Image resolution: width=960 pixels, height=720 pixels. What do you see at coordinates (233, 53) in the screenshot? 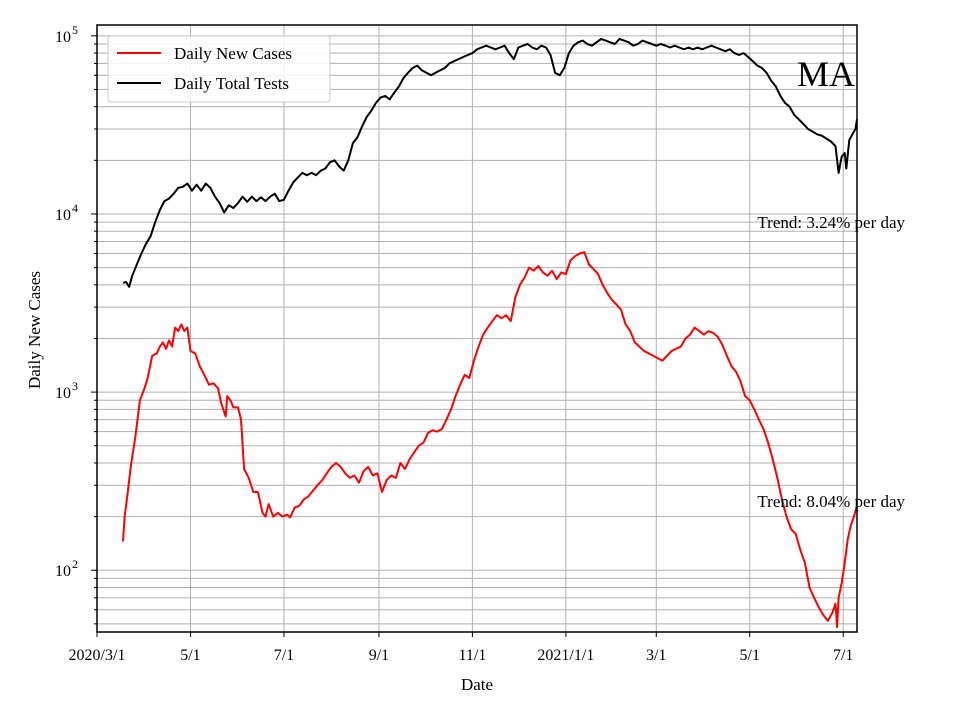
I see `legend-label-daily-new-cases: Daily New Cases` at bounding box center [233, 53].